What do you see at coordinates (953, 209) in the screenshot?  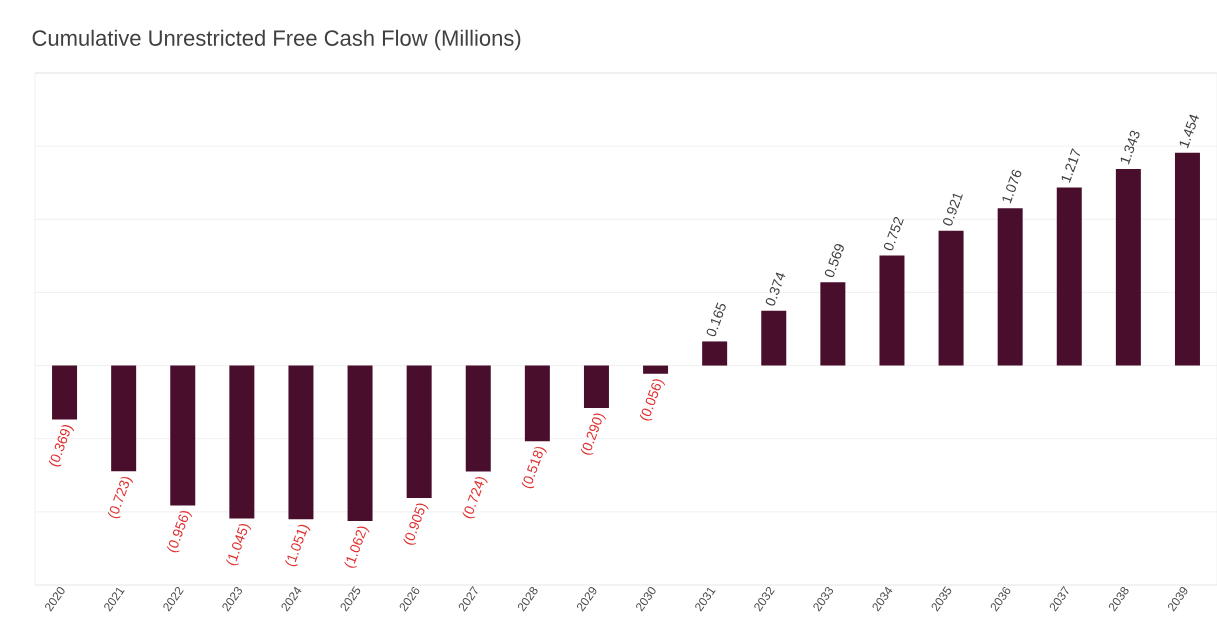 I see `data-label: 0.921` at bounding box center [953, 209].